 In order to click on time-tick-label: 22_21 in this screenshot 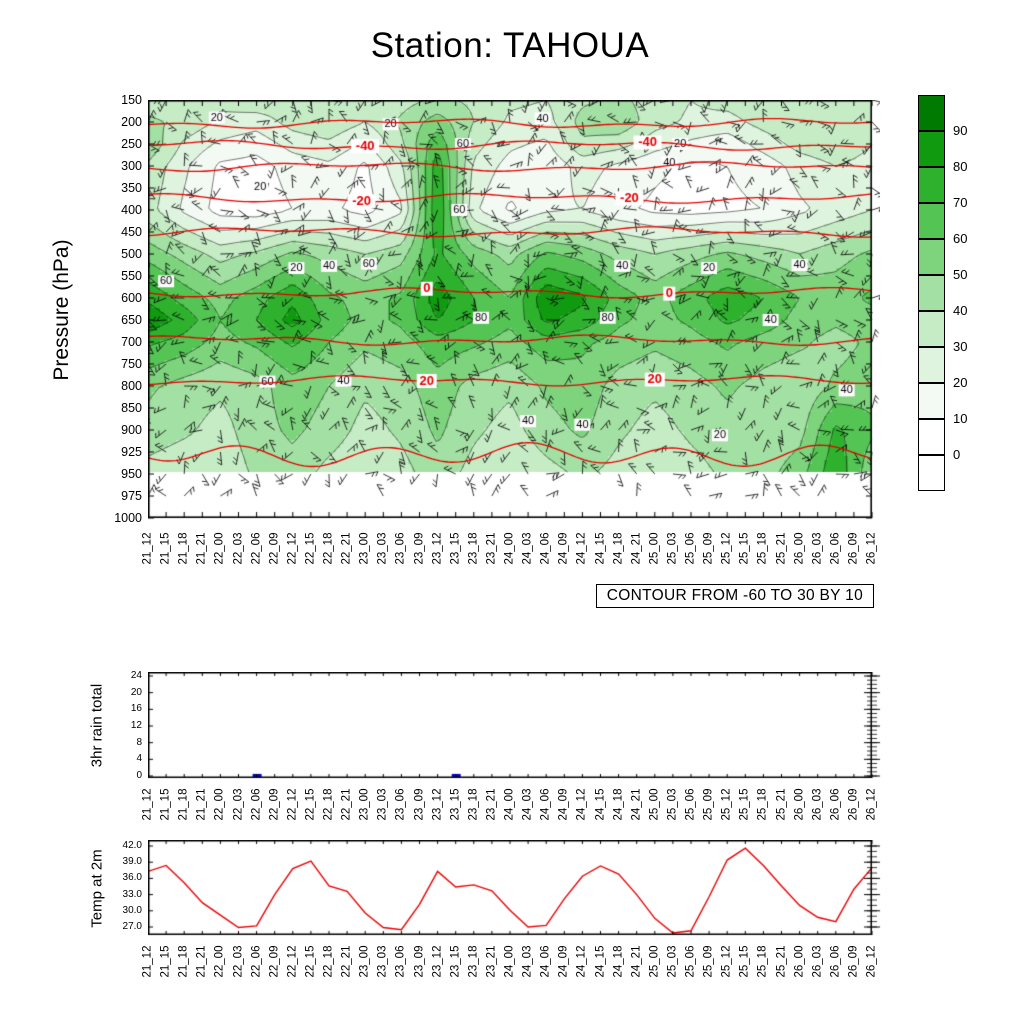, I will do `click(346, 961)`.